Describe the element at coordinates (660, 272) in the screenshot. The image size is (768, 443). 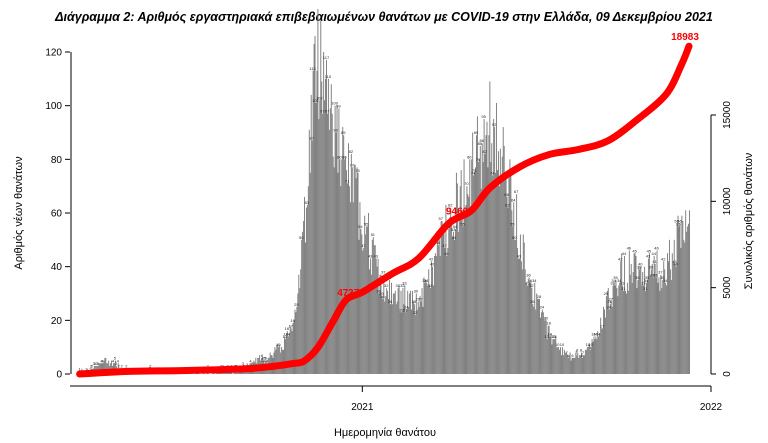
I see `bar-value-label: 37` at that location.